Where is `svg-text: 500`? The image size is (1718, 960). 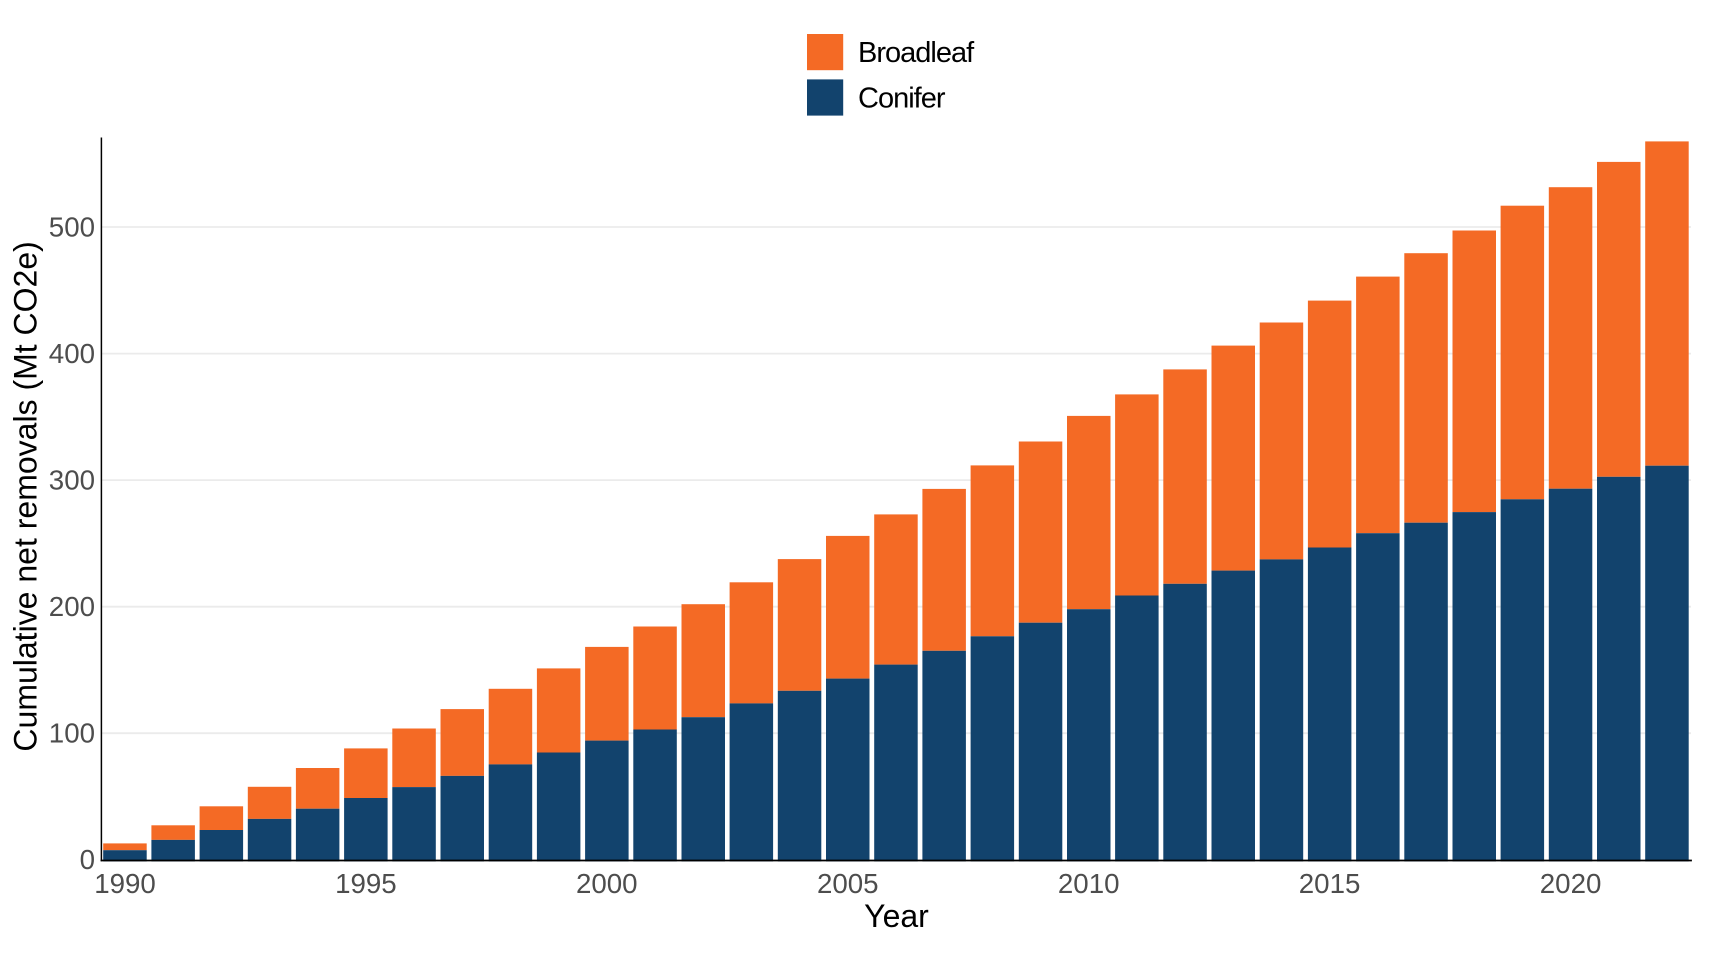
svg-text: 500 is located at coordinates (72, 226).